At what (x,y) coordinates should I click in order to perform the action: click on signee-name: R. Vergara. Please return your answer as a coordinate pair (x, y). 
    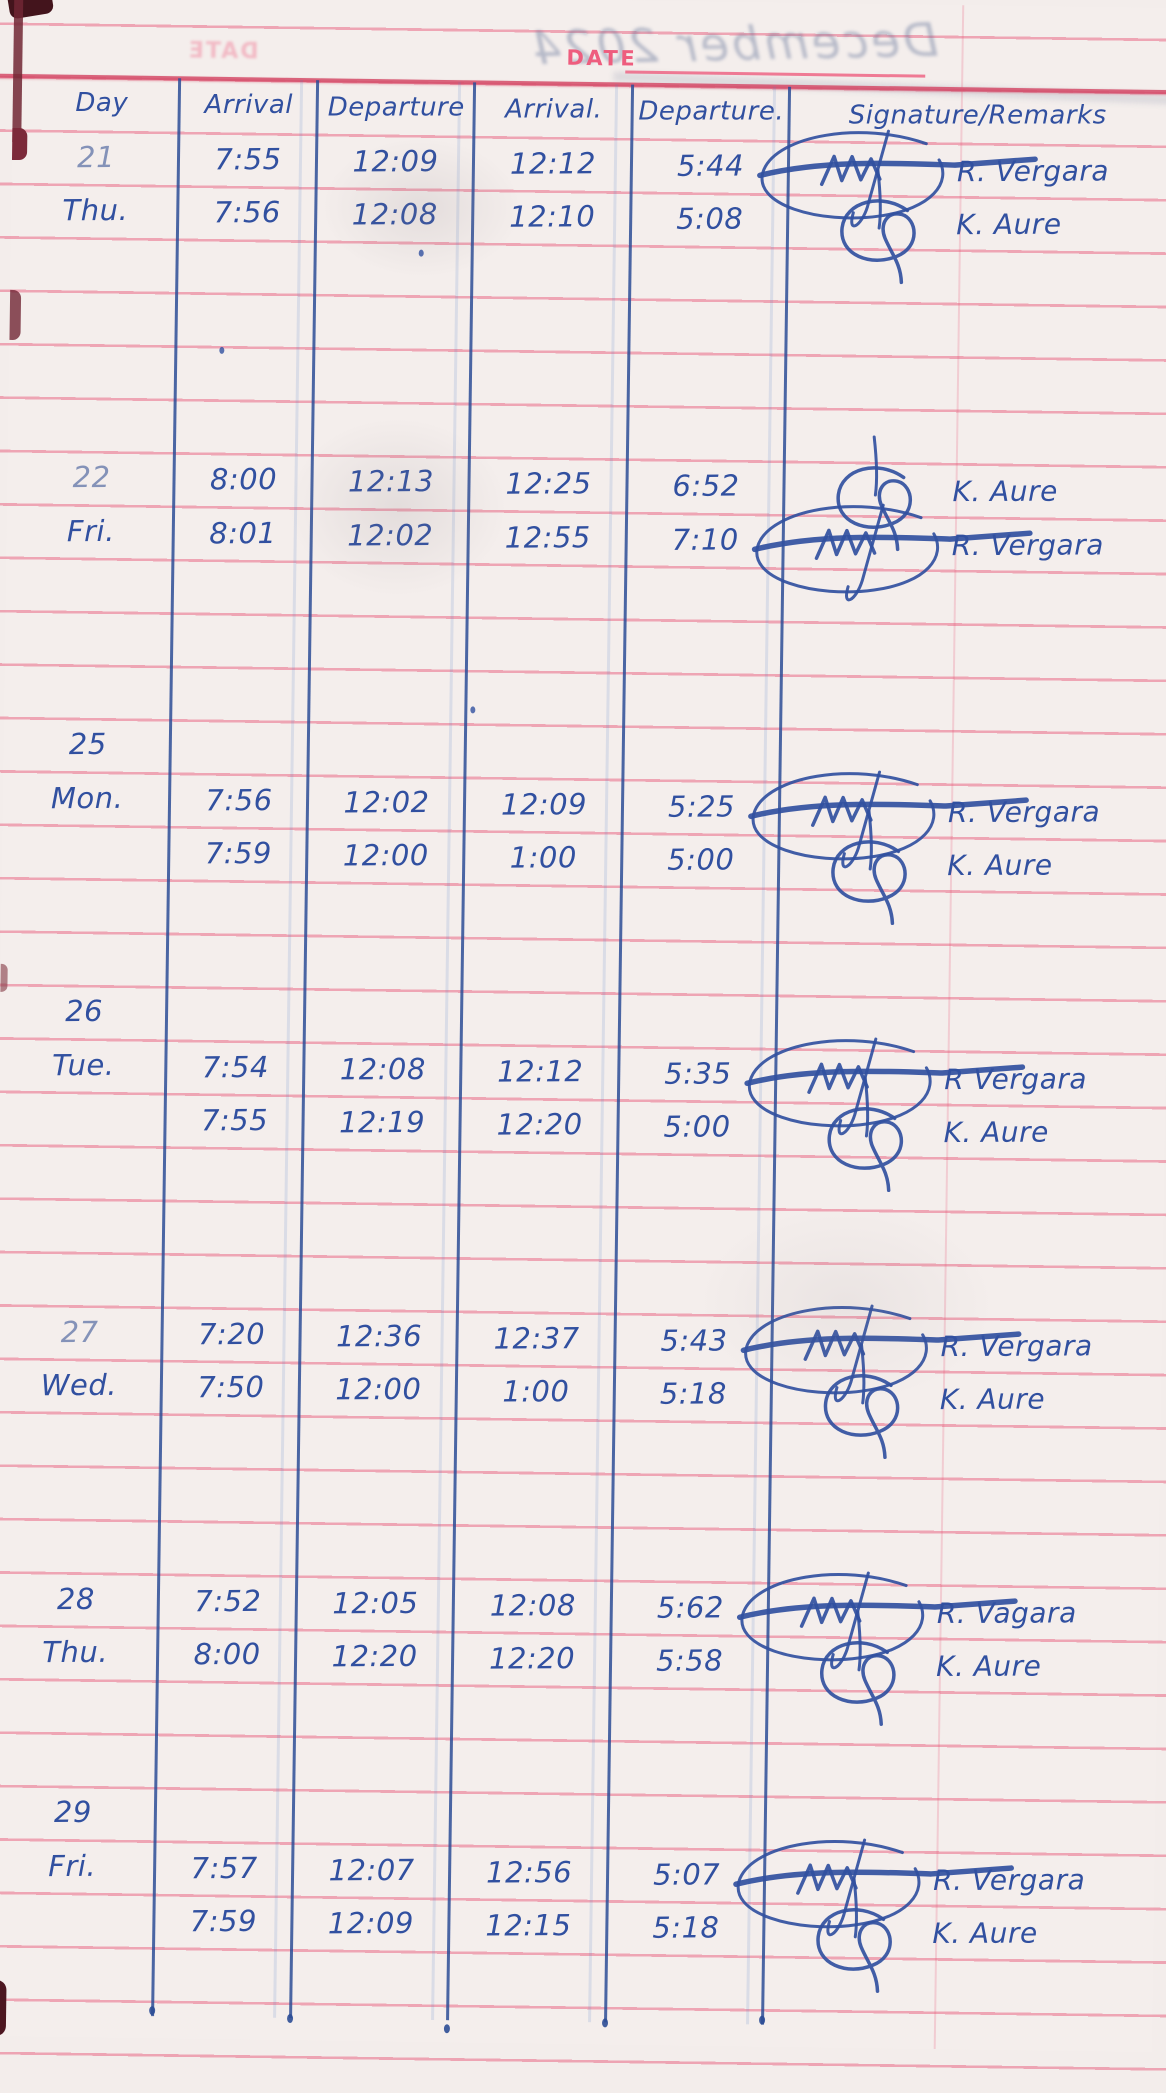
    Looking at the image, I should click on (1027, 544).